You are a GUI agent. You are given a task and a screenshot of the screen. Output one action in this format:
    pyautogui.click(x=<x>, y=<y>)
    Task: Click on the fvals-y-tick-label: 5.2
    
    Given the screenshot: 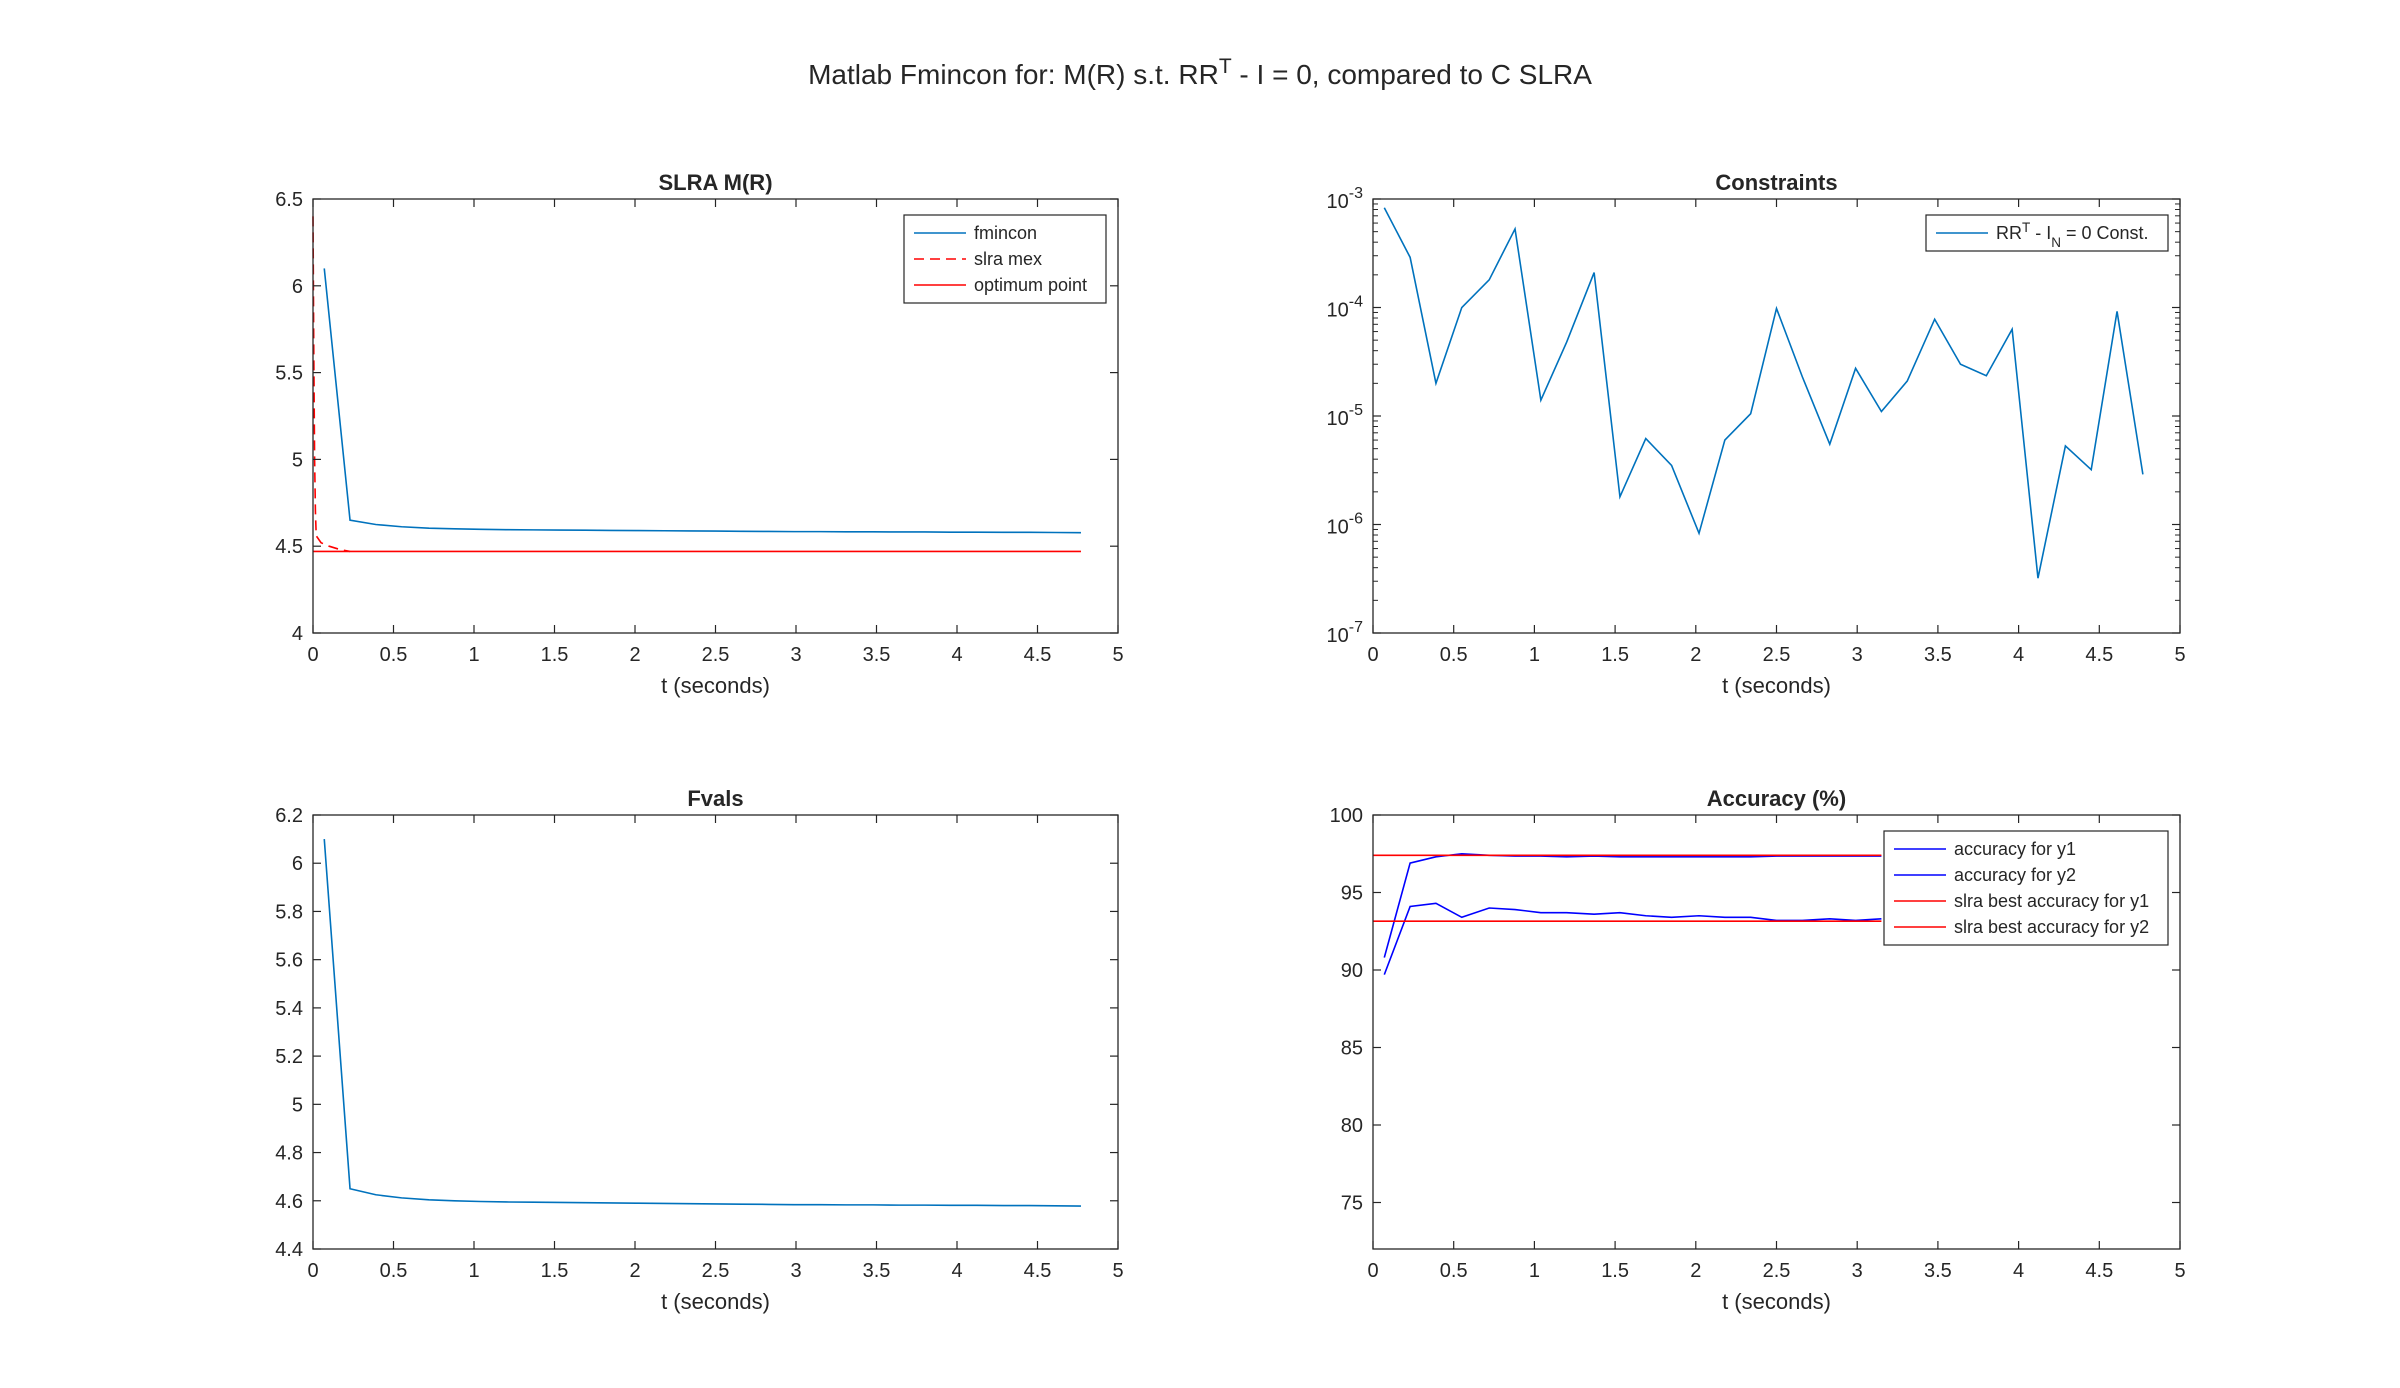 What is the action you would take?
    pyautogui.click(x=289, y=1057)
    